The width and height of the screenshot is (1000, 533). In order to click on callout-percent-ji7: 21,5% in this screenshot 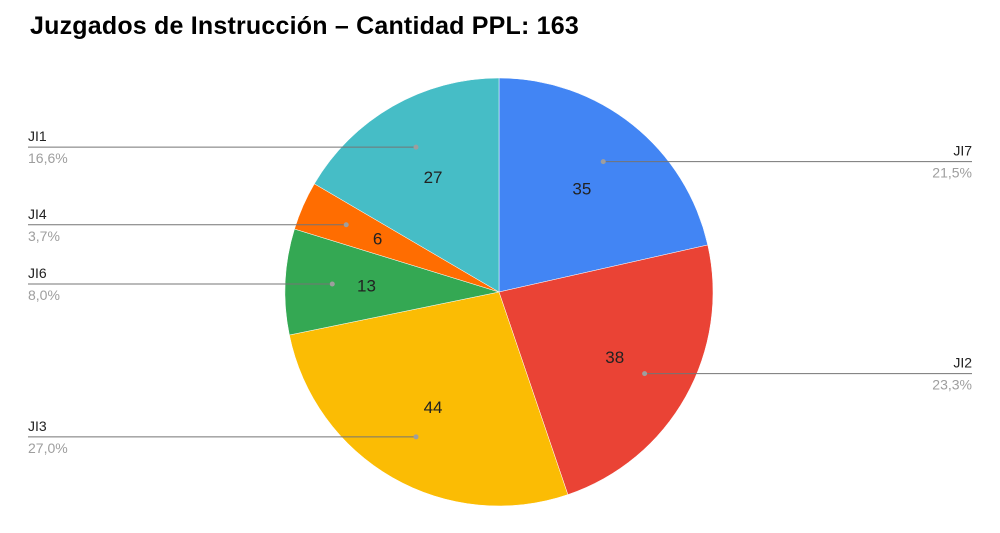, I will do `click(952, 173)`.